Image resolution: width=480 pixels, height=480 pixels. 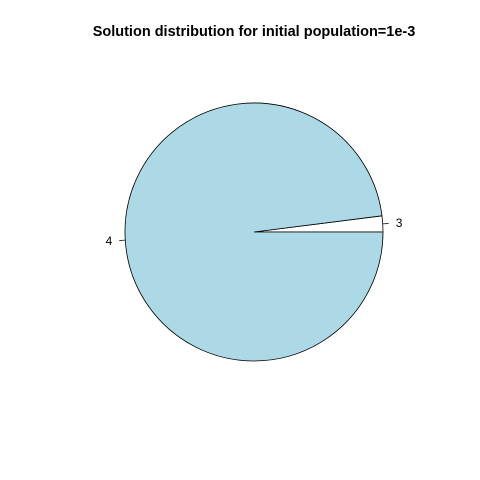 I want to click on pie-leaders, so click(x=254, y=232).